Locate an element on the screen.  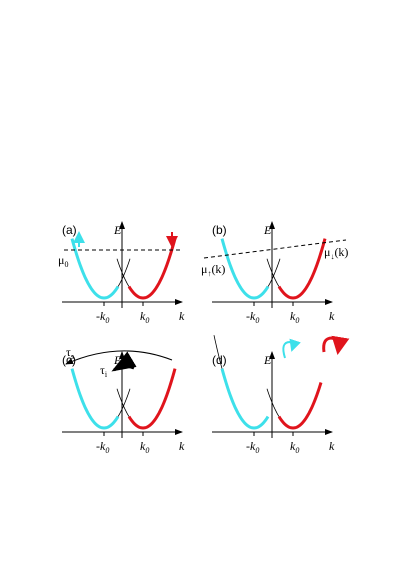
annotation: τs is located at coordinates (70, 353).